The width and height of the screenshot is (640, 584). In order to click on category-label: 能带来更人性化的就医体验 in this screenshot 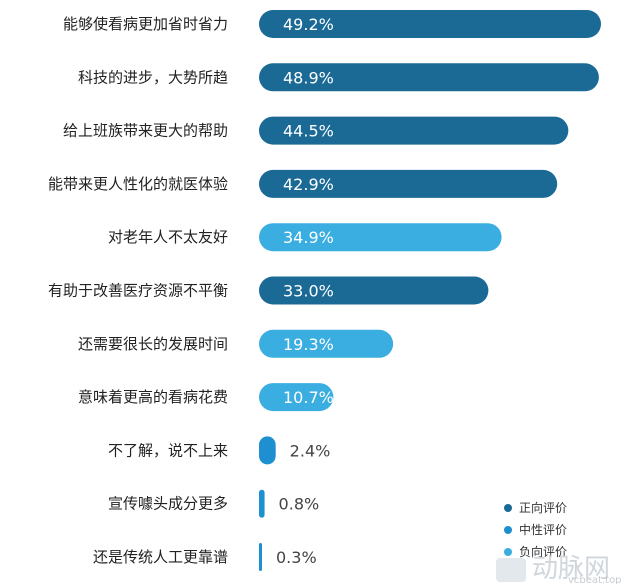, I will do `click(138, 184)`.